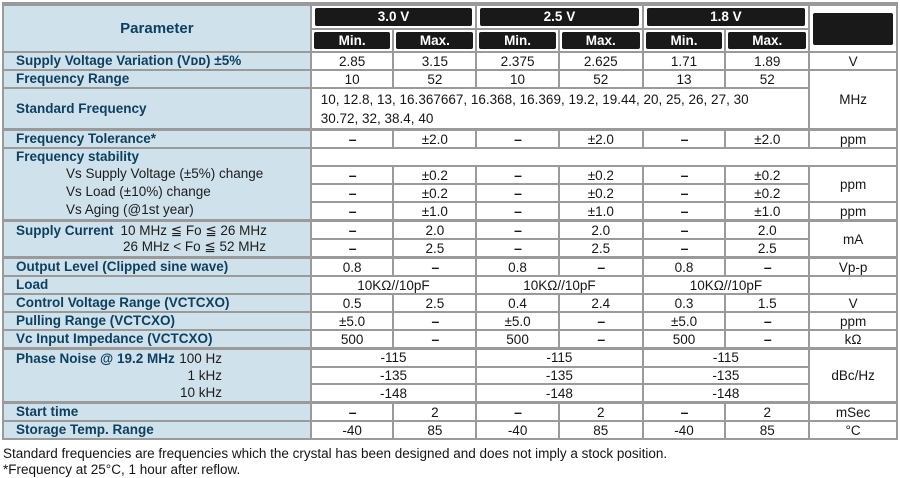 The image size is (900, 478). What do you see at coordinates (157, 27) in the screenshot?
I see `parameter-header: Parameter` at bounding box center [157, 27].